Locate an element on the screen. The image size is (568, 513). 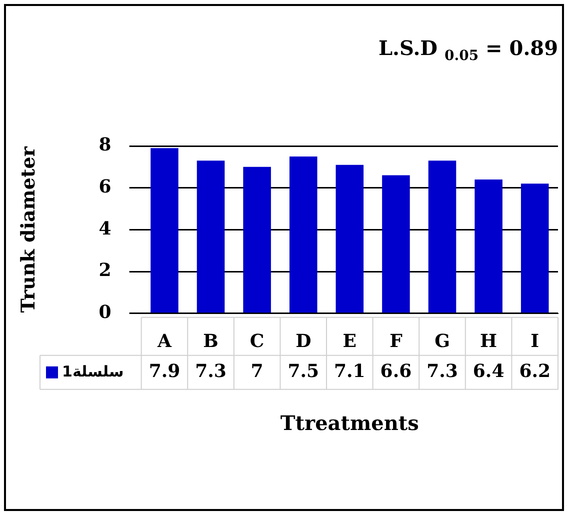
data-label: 6.2 is located at coordinates (535, 371).